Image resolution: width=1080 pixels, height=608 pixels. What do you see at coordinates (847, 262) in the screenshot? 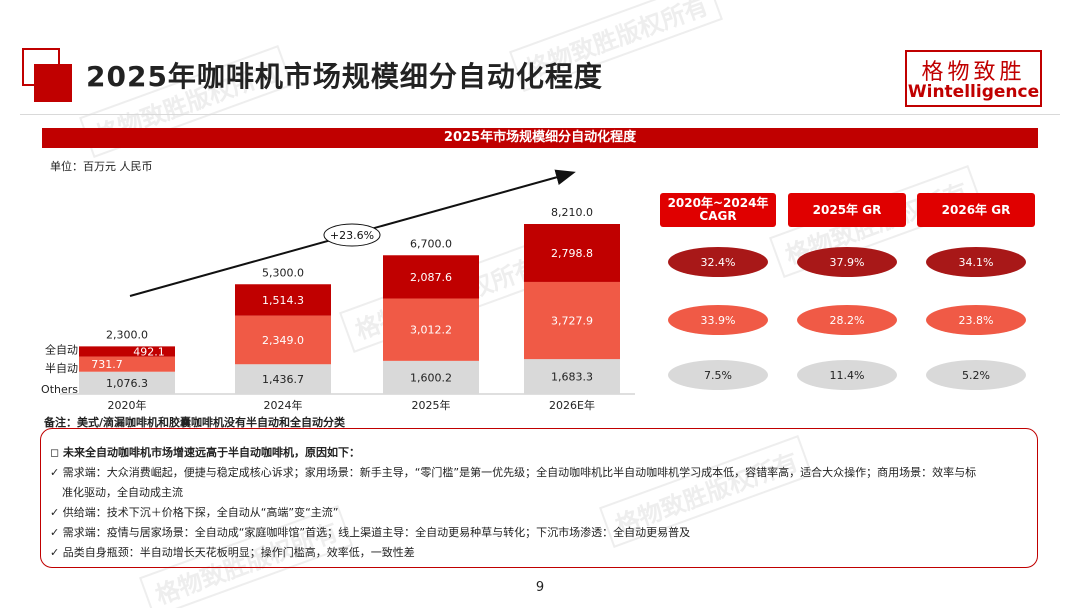
I see `metric-full-auto-2025-gr: 37.9%` at bounding box center [847, 262].